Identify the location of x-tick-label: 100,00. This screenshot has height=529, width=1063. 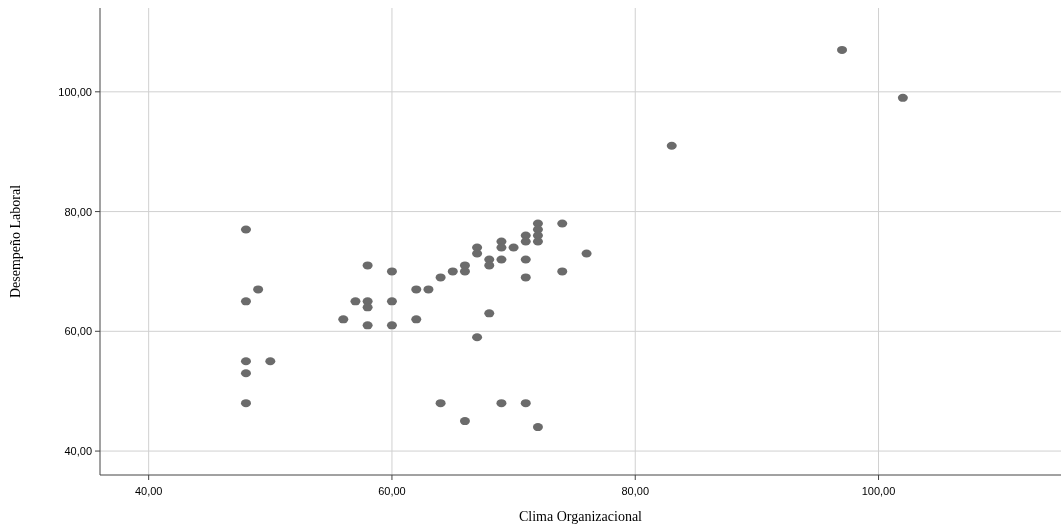
(878, 491).